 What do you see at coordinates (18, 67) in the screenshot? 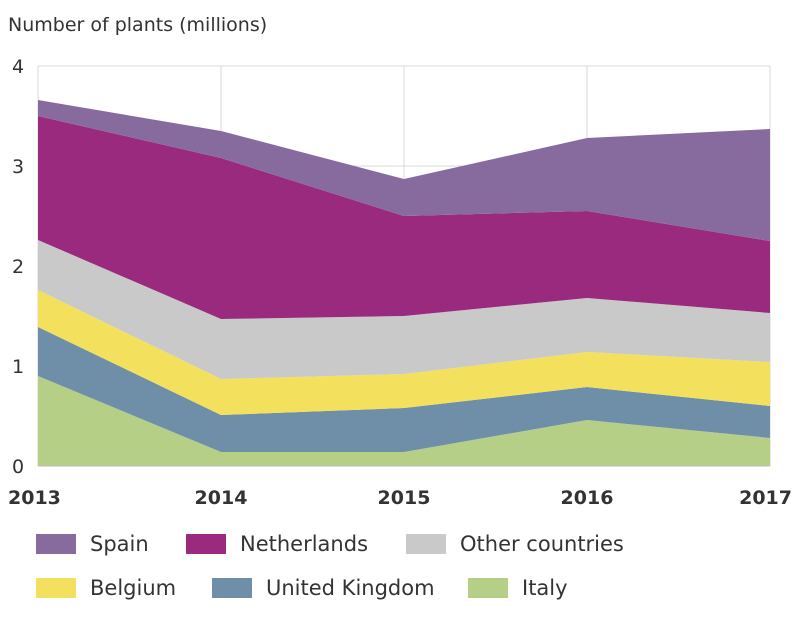
I see `y-tick-label: 4` at bounding box center [18, 67].